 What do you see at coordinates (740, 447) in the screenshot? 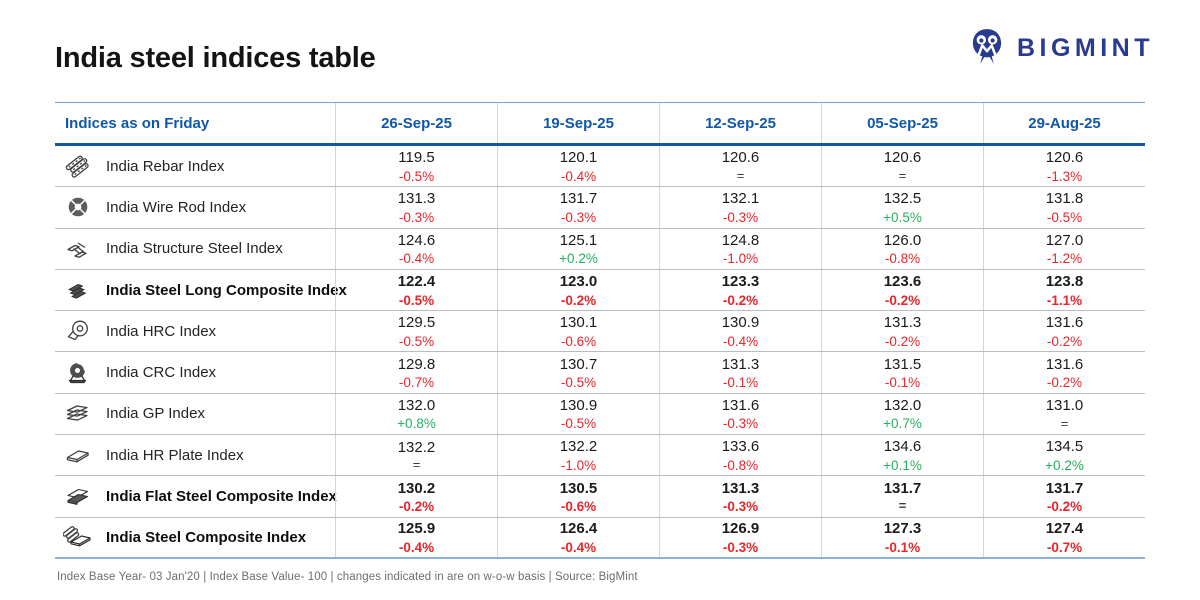
I see `index-value: 133.6` at bounding box center [740, 447].